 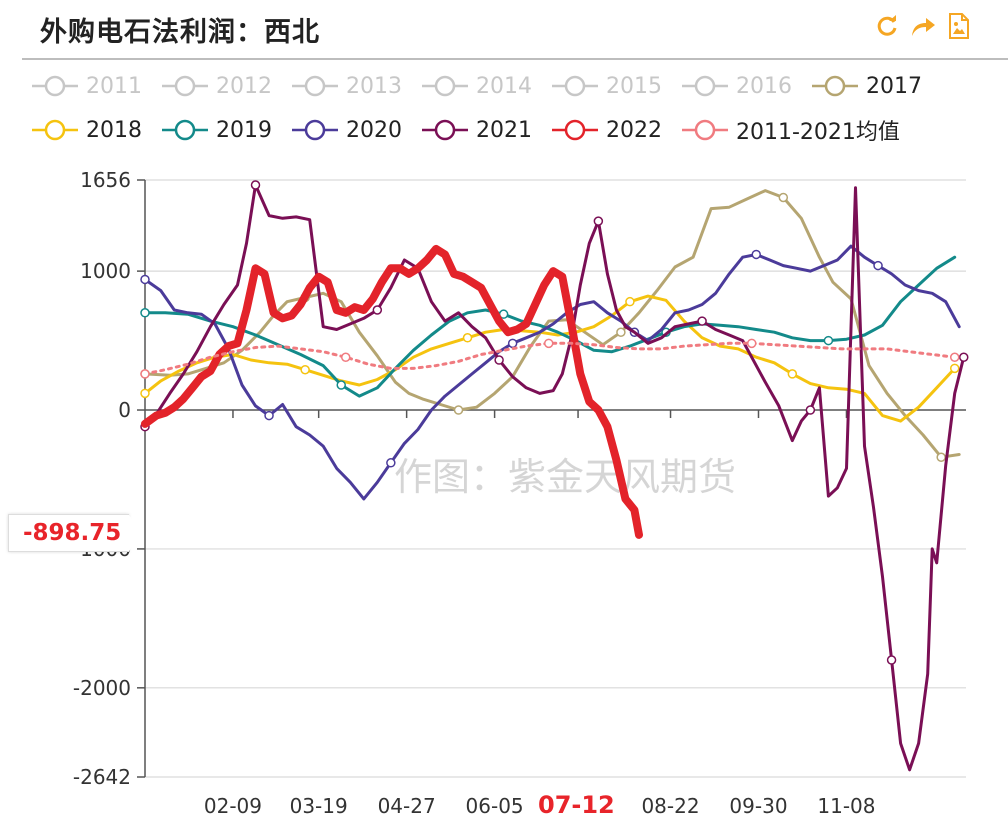 I want to click on legend-row: 2018 2019 2020 2021 2022 2011-2021均值, so click(x=510, y=130).